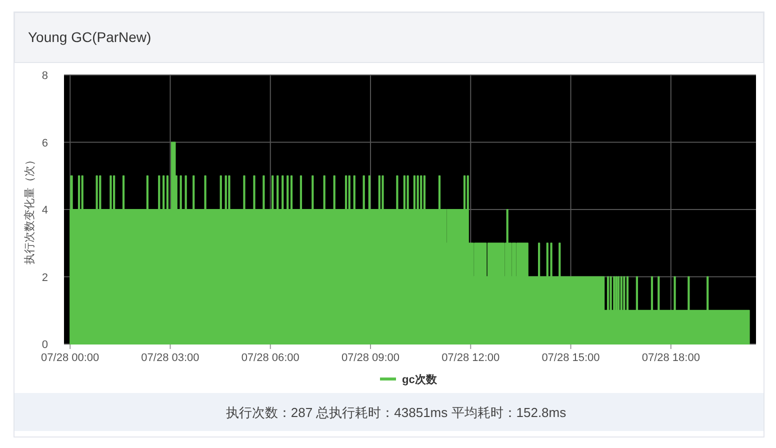 This screenshot has height=448, width=776. I want to click on legend-label: gc次数, so click(420, 379).